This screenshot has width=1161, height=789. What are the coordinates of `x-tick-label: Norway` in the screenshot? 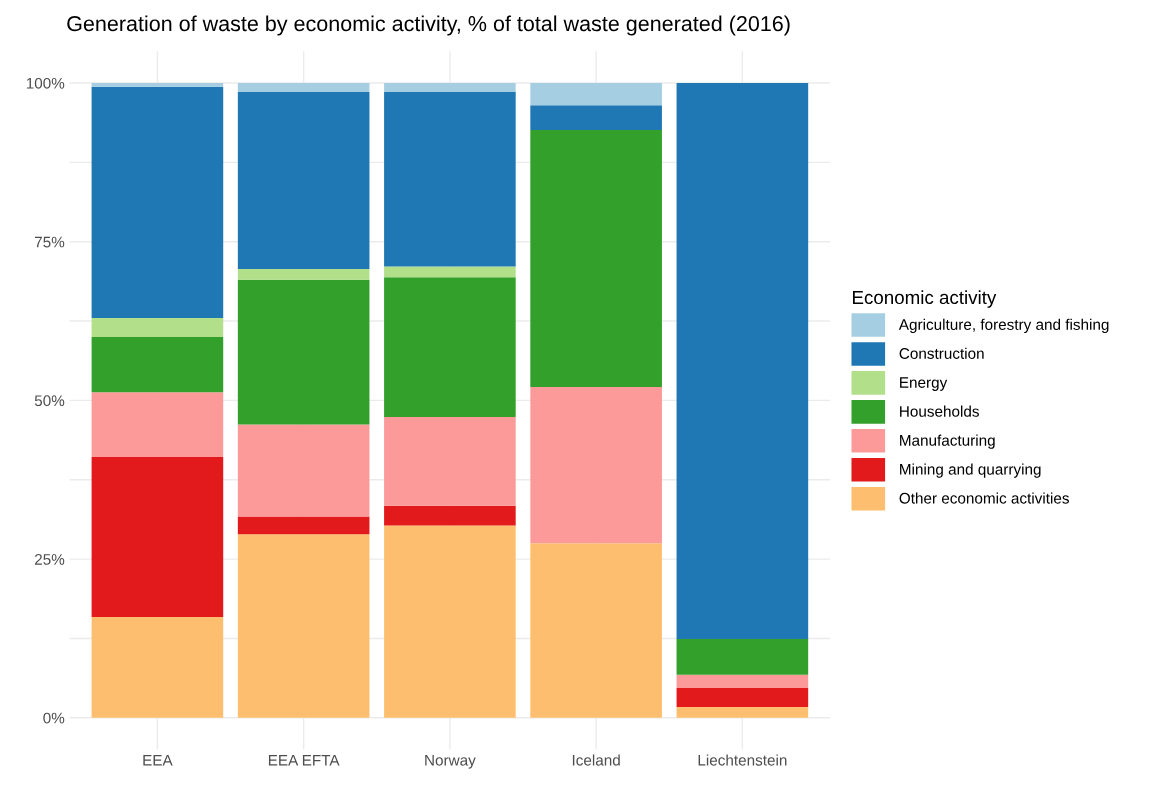 It's located at (450, 761).